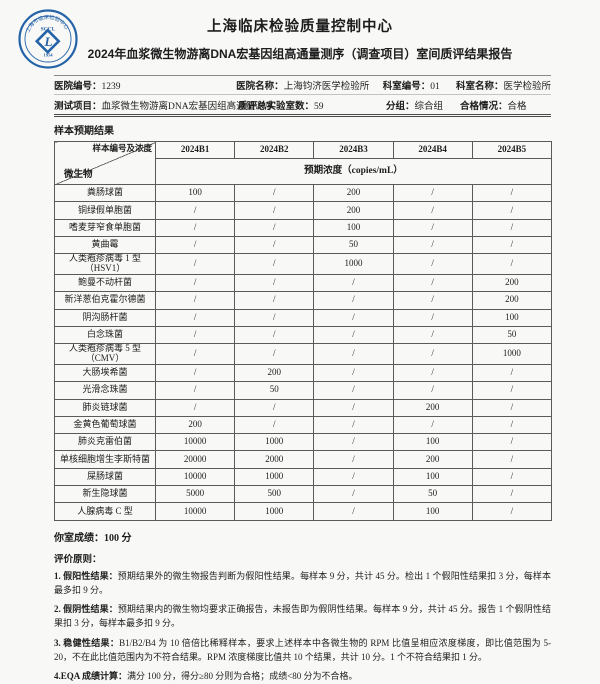 The width and height of the screenshot is (600, 684). What do you see at coordinates (105, 300) in the screenshot?
I see `microbe-name-cell: 新洋葱伯克霍尔德菌` at bounding box center [105, 300].